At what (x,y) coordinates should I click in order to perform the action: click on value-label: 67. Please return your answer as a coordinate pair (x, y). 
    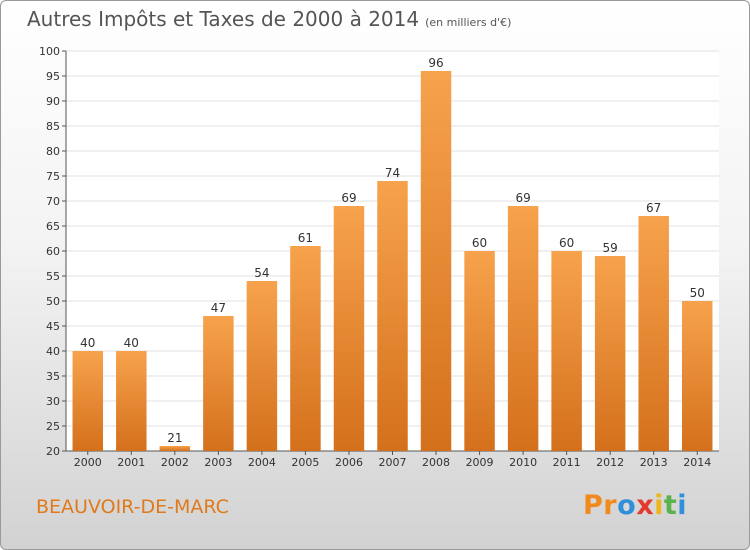
    Looking at the image, I should click on (653, 208).